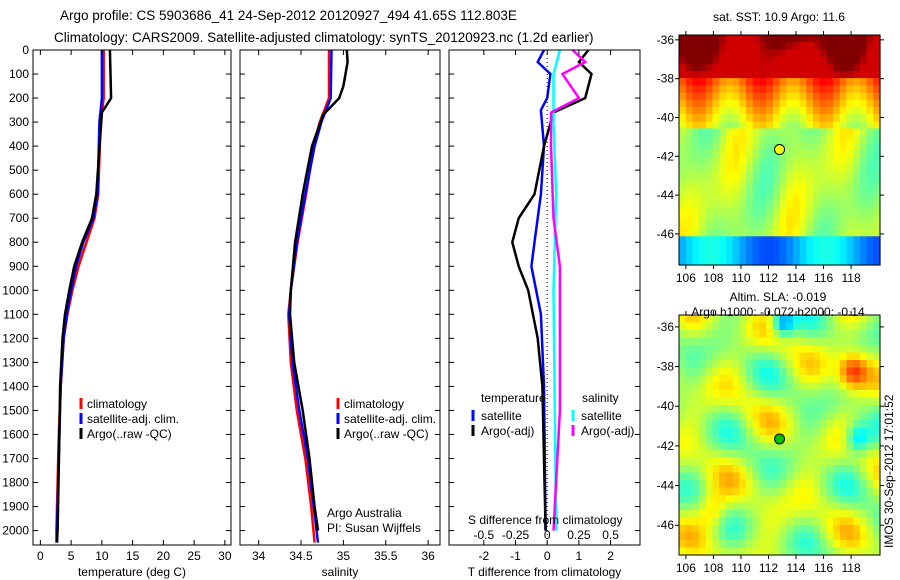 Image resolution: width=900 pixels, height=580 pixels. What do you see at coordinates (483, 535) in the screenshot?
I see `x2-tick-label: -0.5` at bounding box center [483, 535].